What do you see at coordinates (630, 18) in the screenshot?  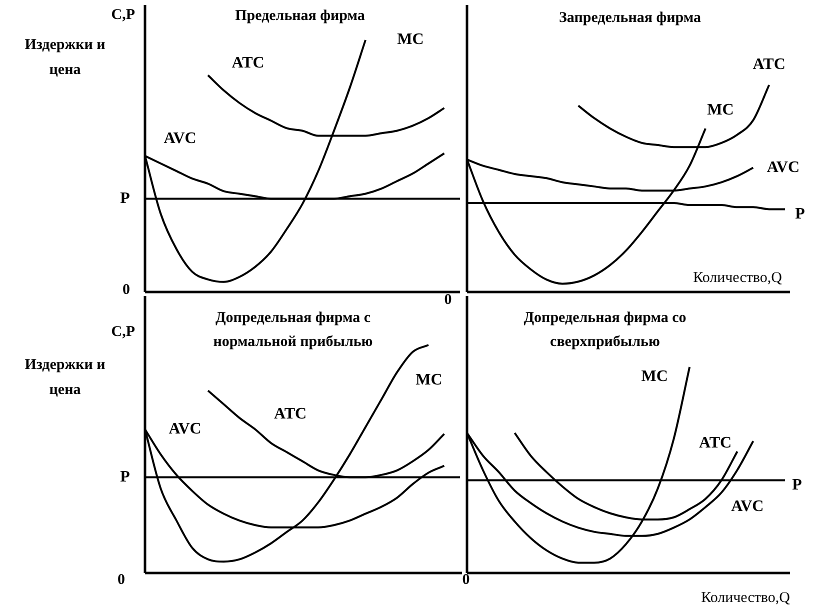 I see `chart-title: Запредельная фирма` at bounding box center [630, 18].